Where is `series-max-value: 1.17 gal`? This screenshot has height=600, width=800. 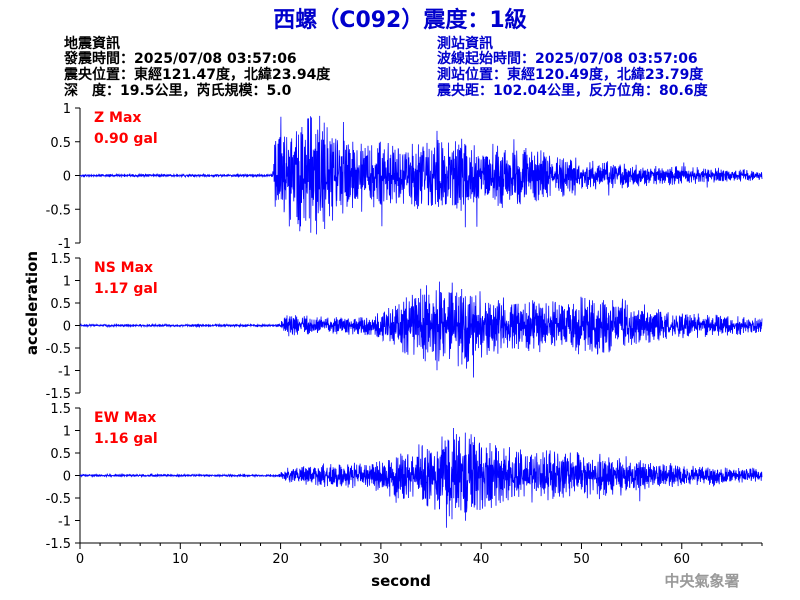
series-max-value: 1.17 gal is located at coordinates (126, 289).